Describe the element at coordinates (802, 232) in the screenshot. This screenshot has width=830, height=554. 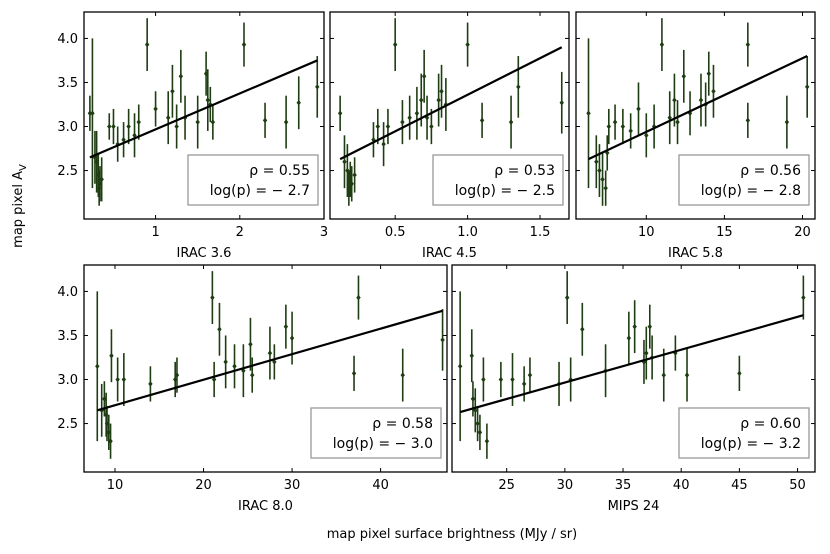
I see `x-tick-label: 20` at that location.